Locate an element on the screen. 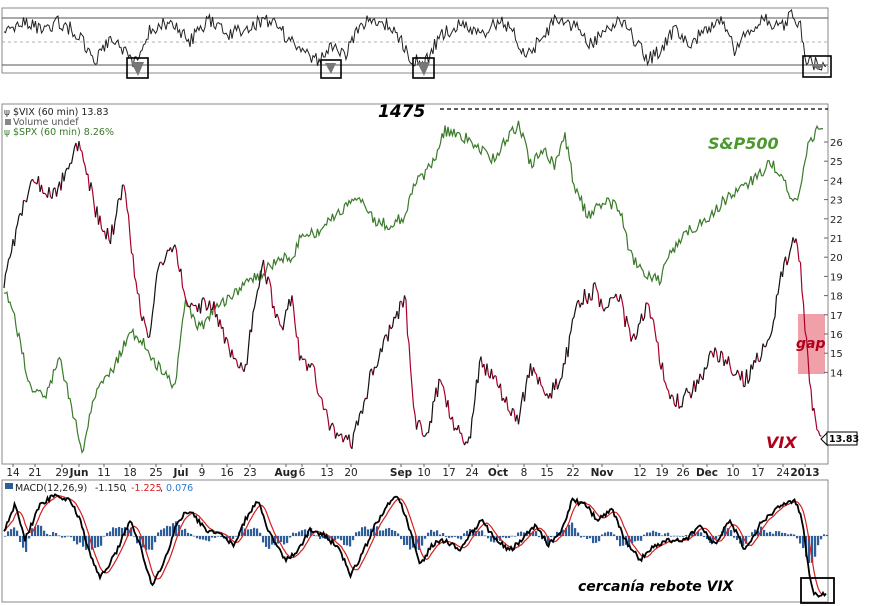  x-tick-label: 14 is located at coordinates (13, 473).